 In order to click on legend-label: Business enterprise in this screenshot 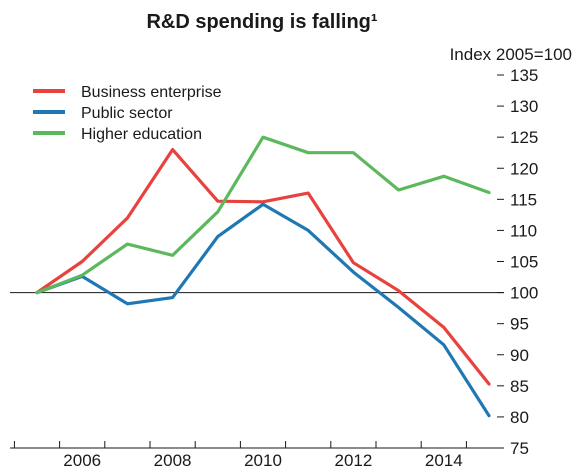, I will do `click(151, 92)`.